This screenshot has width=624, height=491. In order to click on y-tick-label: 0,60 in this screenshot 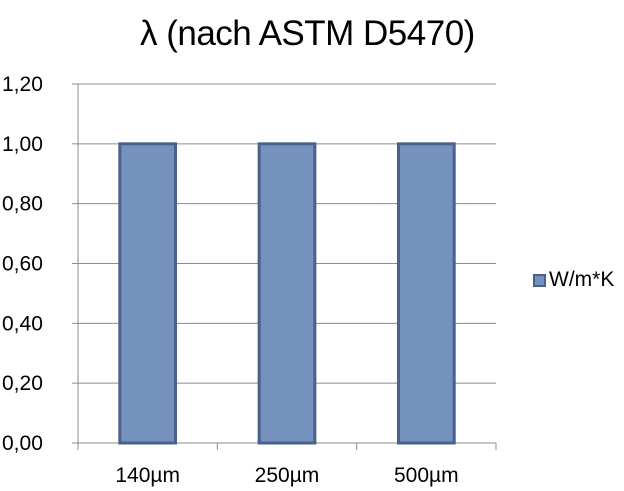, I will do `click(22, 264)`.